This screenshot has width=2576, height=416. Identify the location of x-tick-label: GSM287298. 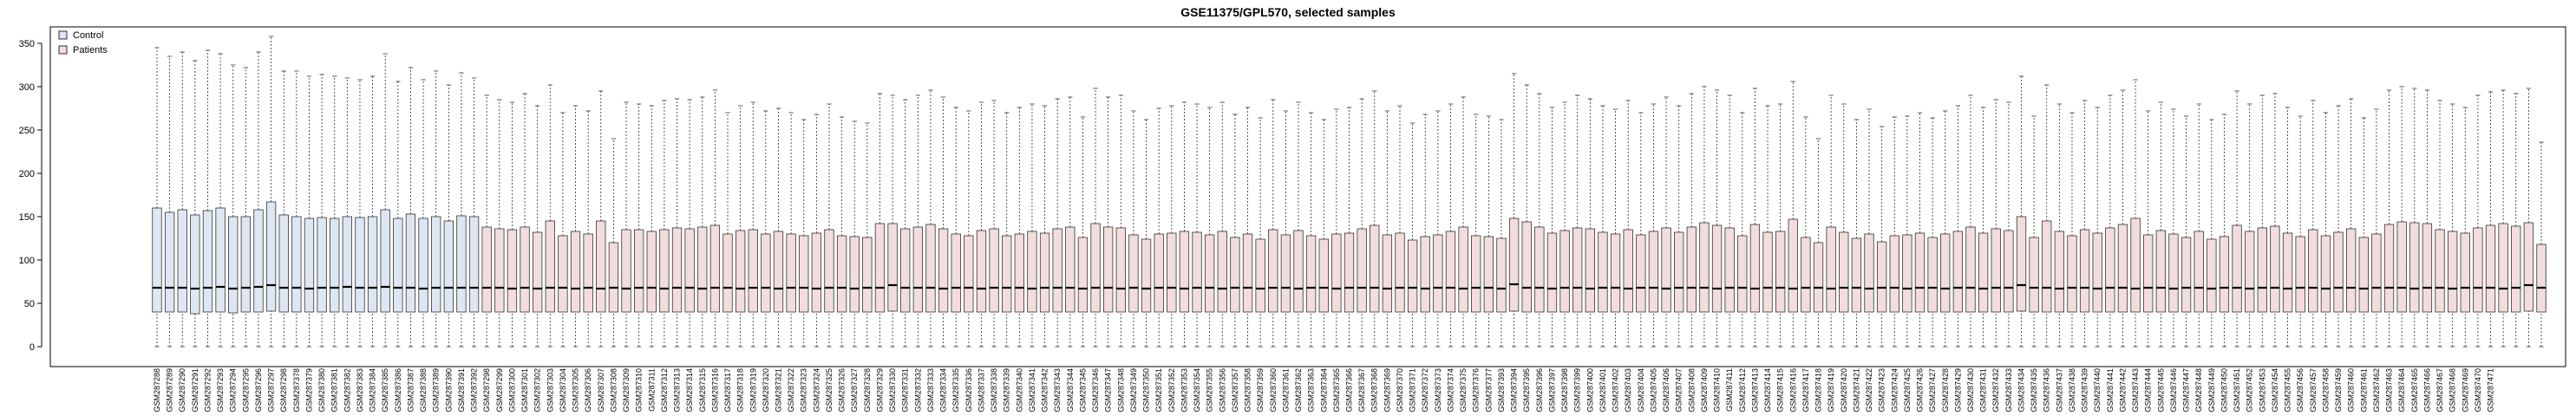
(486, 390).